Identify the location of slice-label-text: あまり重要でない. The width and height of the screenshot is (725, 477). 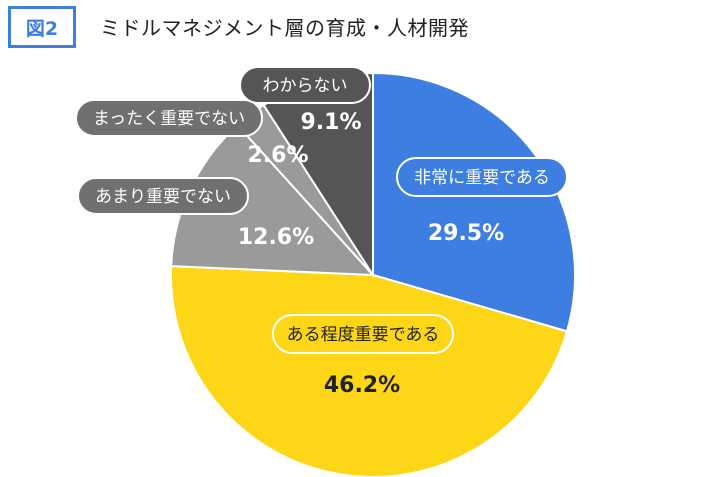
(163, 197).